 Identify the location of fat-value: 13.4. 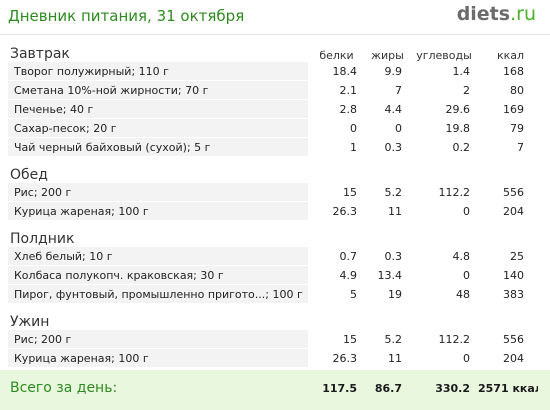
(387, 275).